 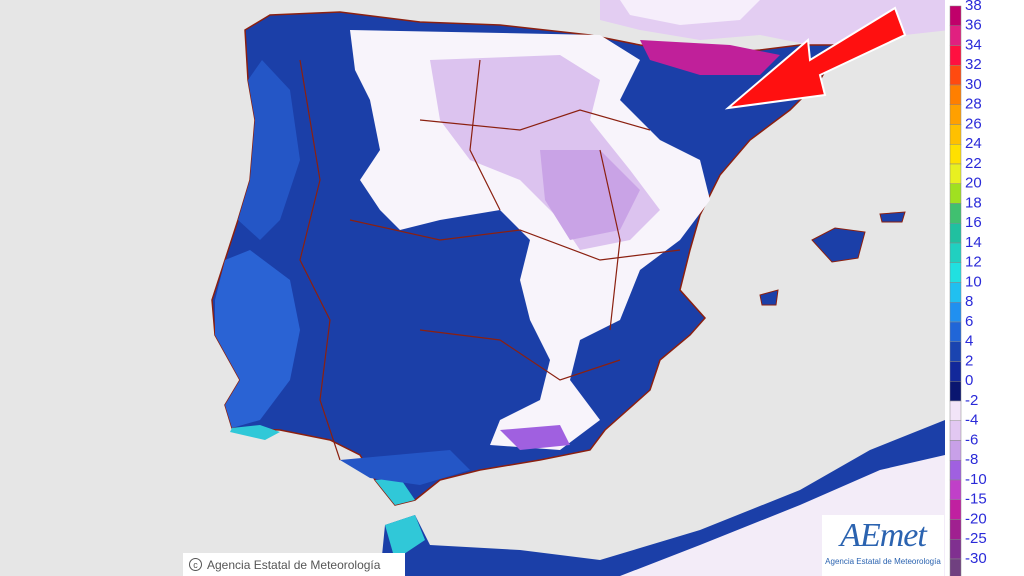 I want to click on ibiza, so click(x=769, y=297).